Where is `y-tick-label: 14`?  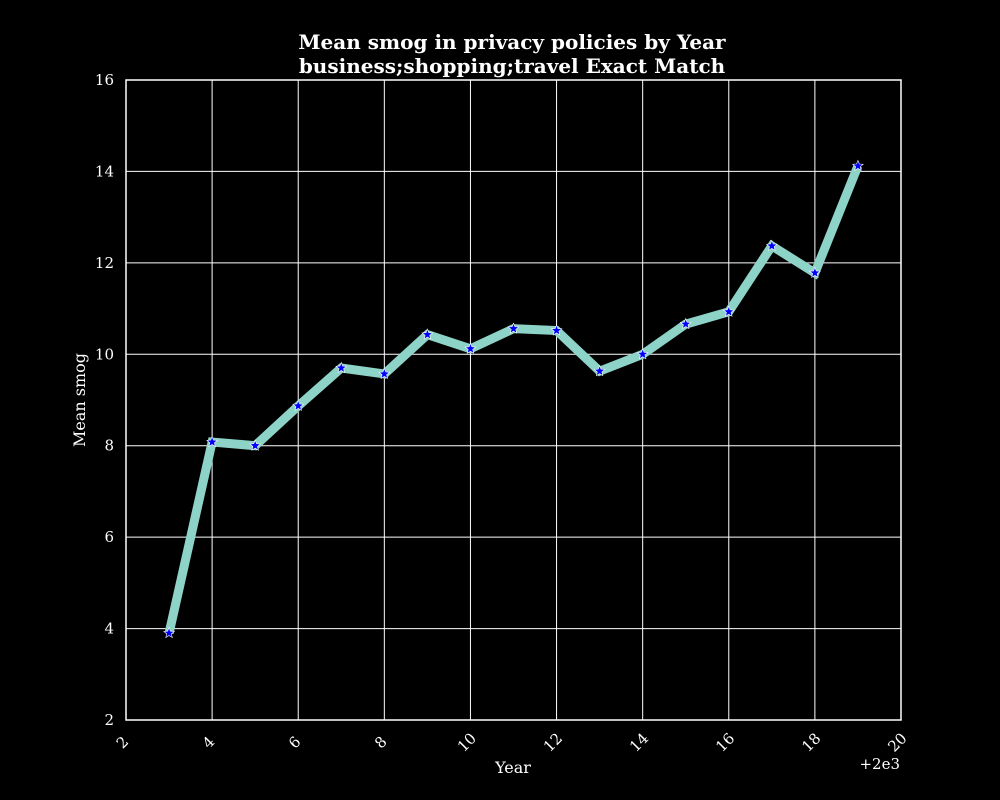 y-tick-label: 14 is located at coordinates (104, 171).